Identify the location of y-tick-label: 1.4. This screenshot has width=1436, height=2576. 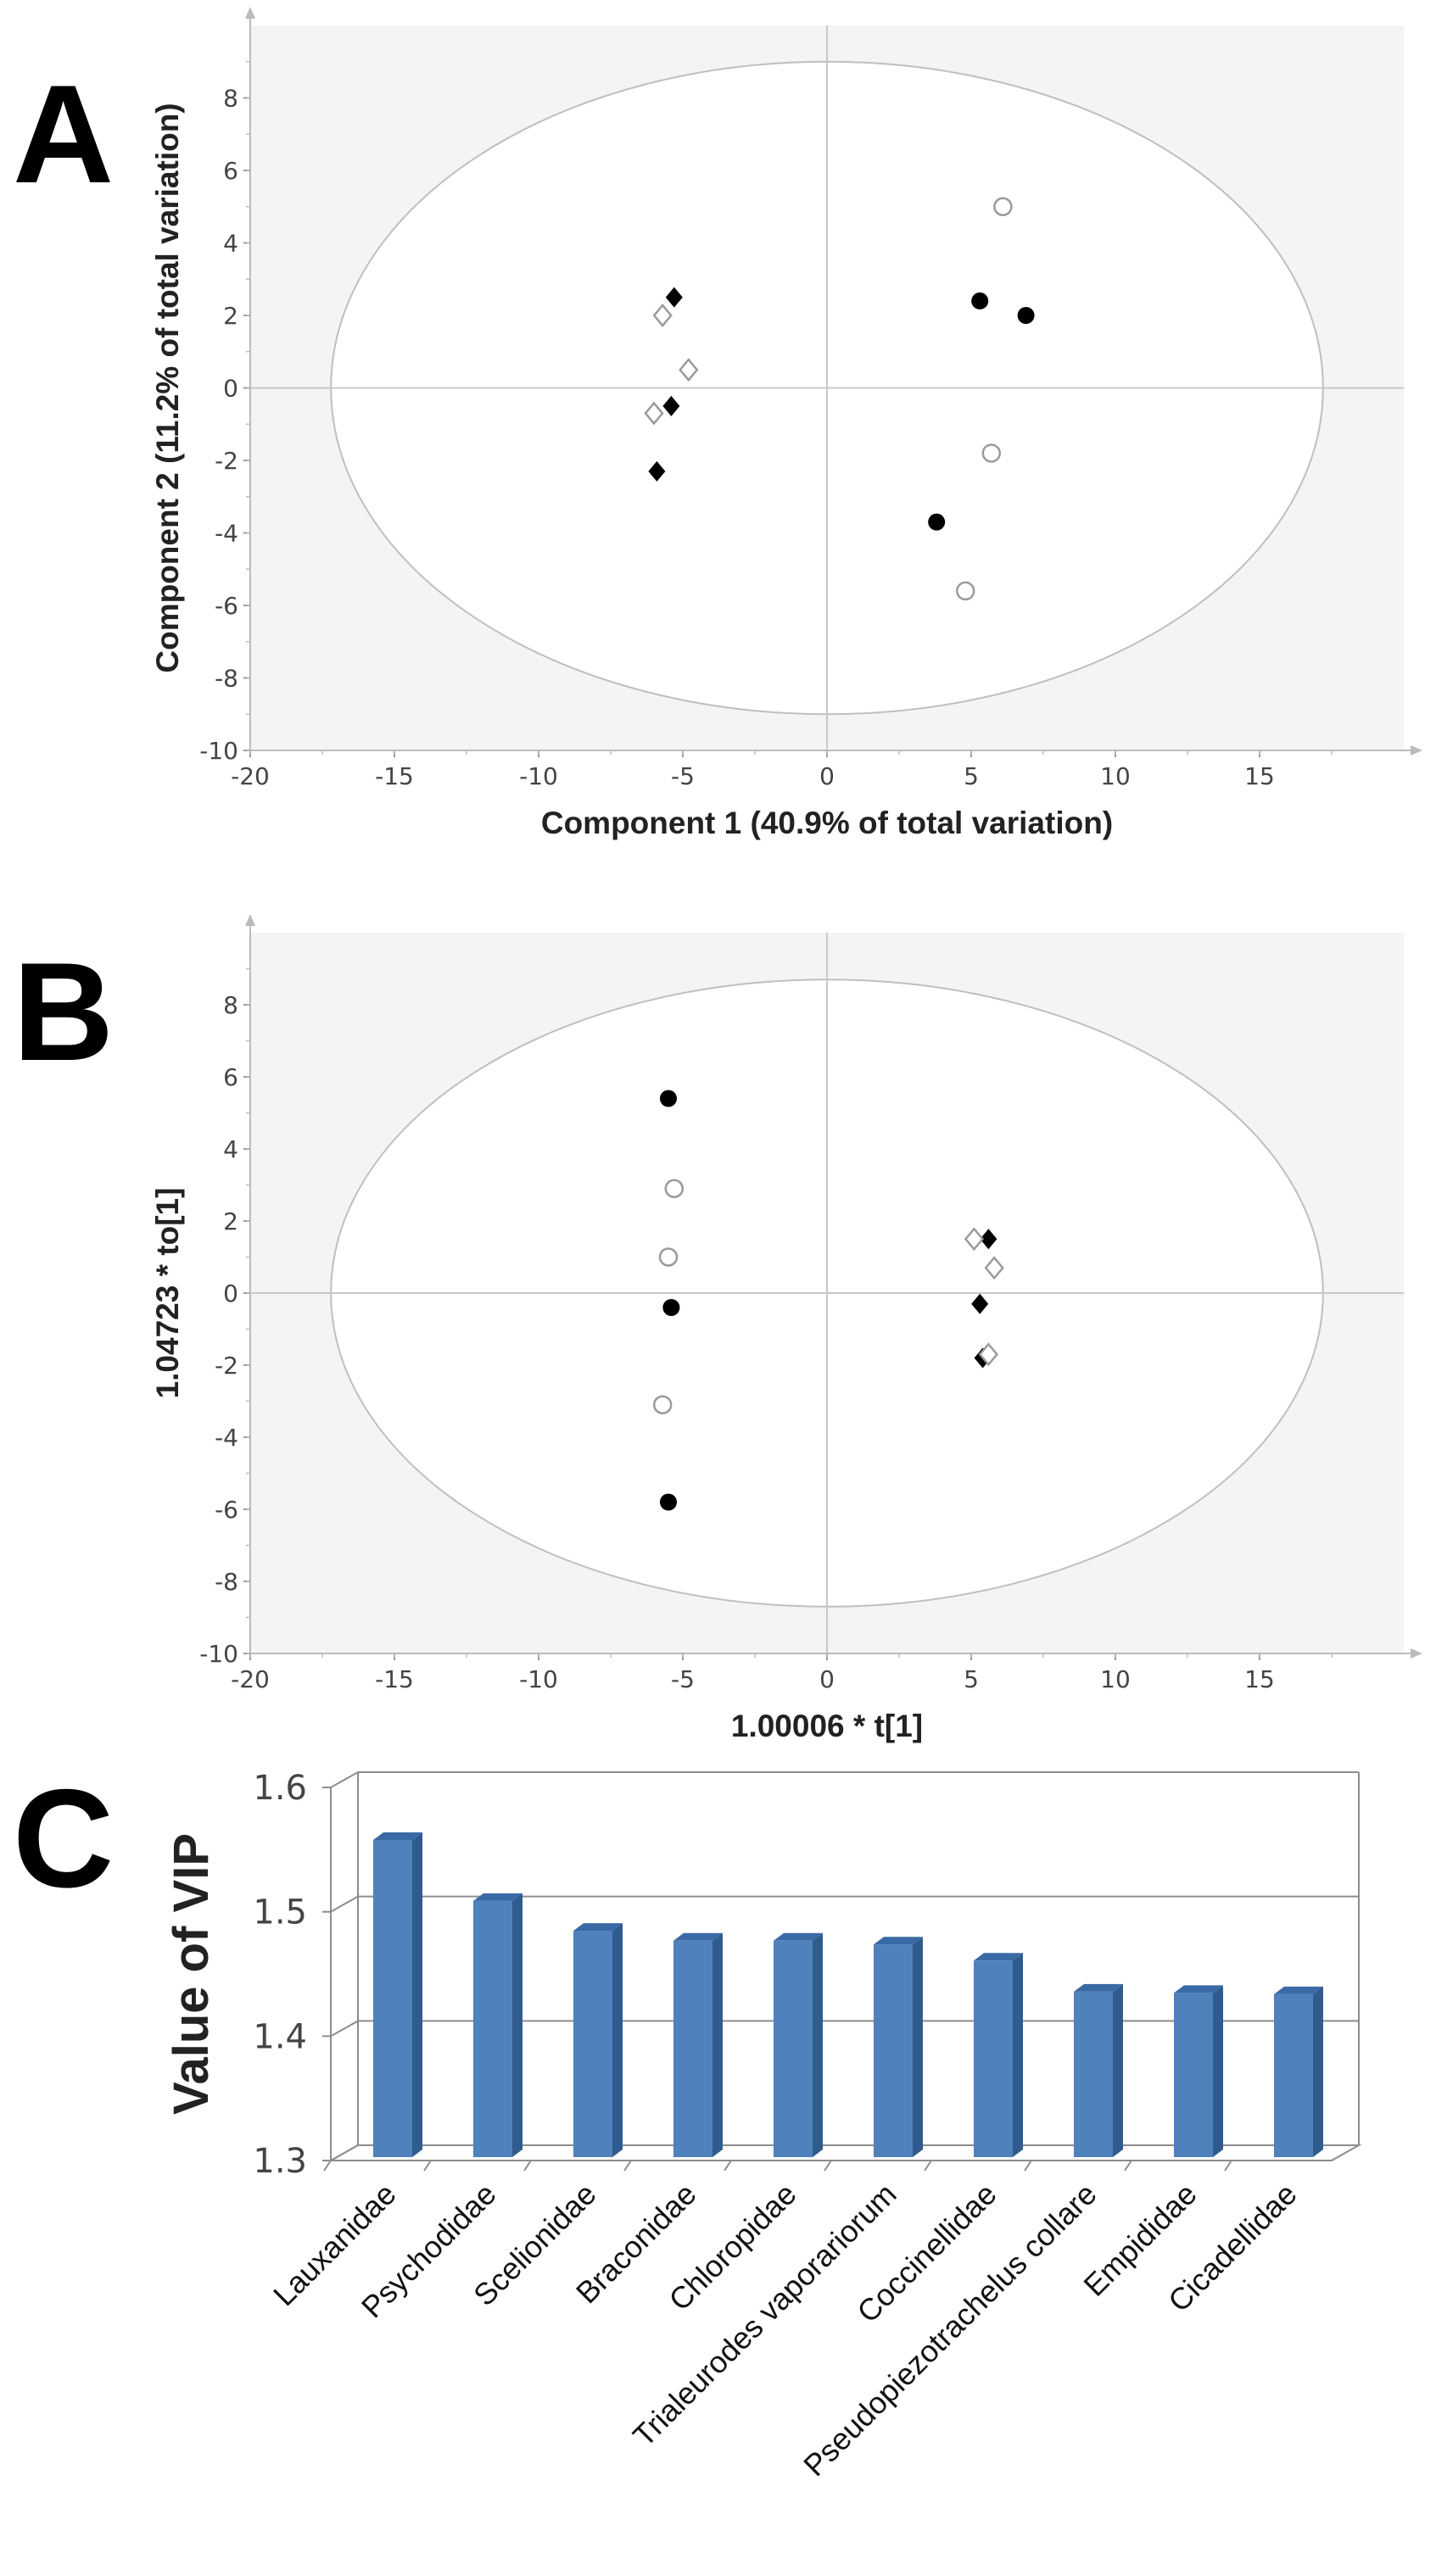
(280, 2036).